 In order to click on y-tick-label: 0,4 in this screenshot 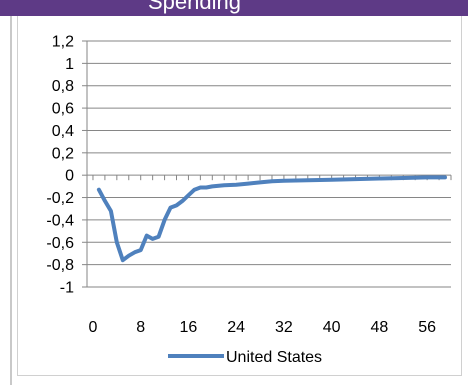, I will do `click(63, 131)`.